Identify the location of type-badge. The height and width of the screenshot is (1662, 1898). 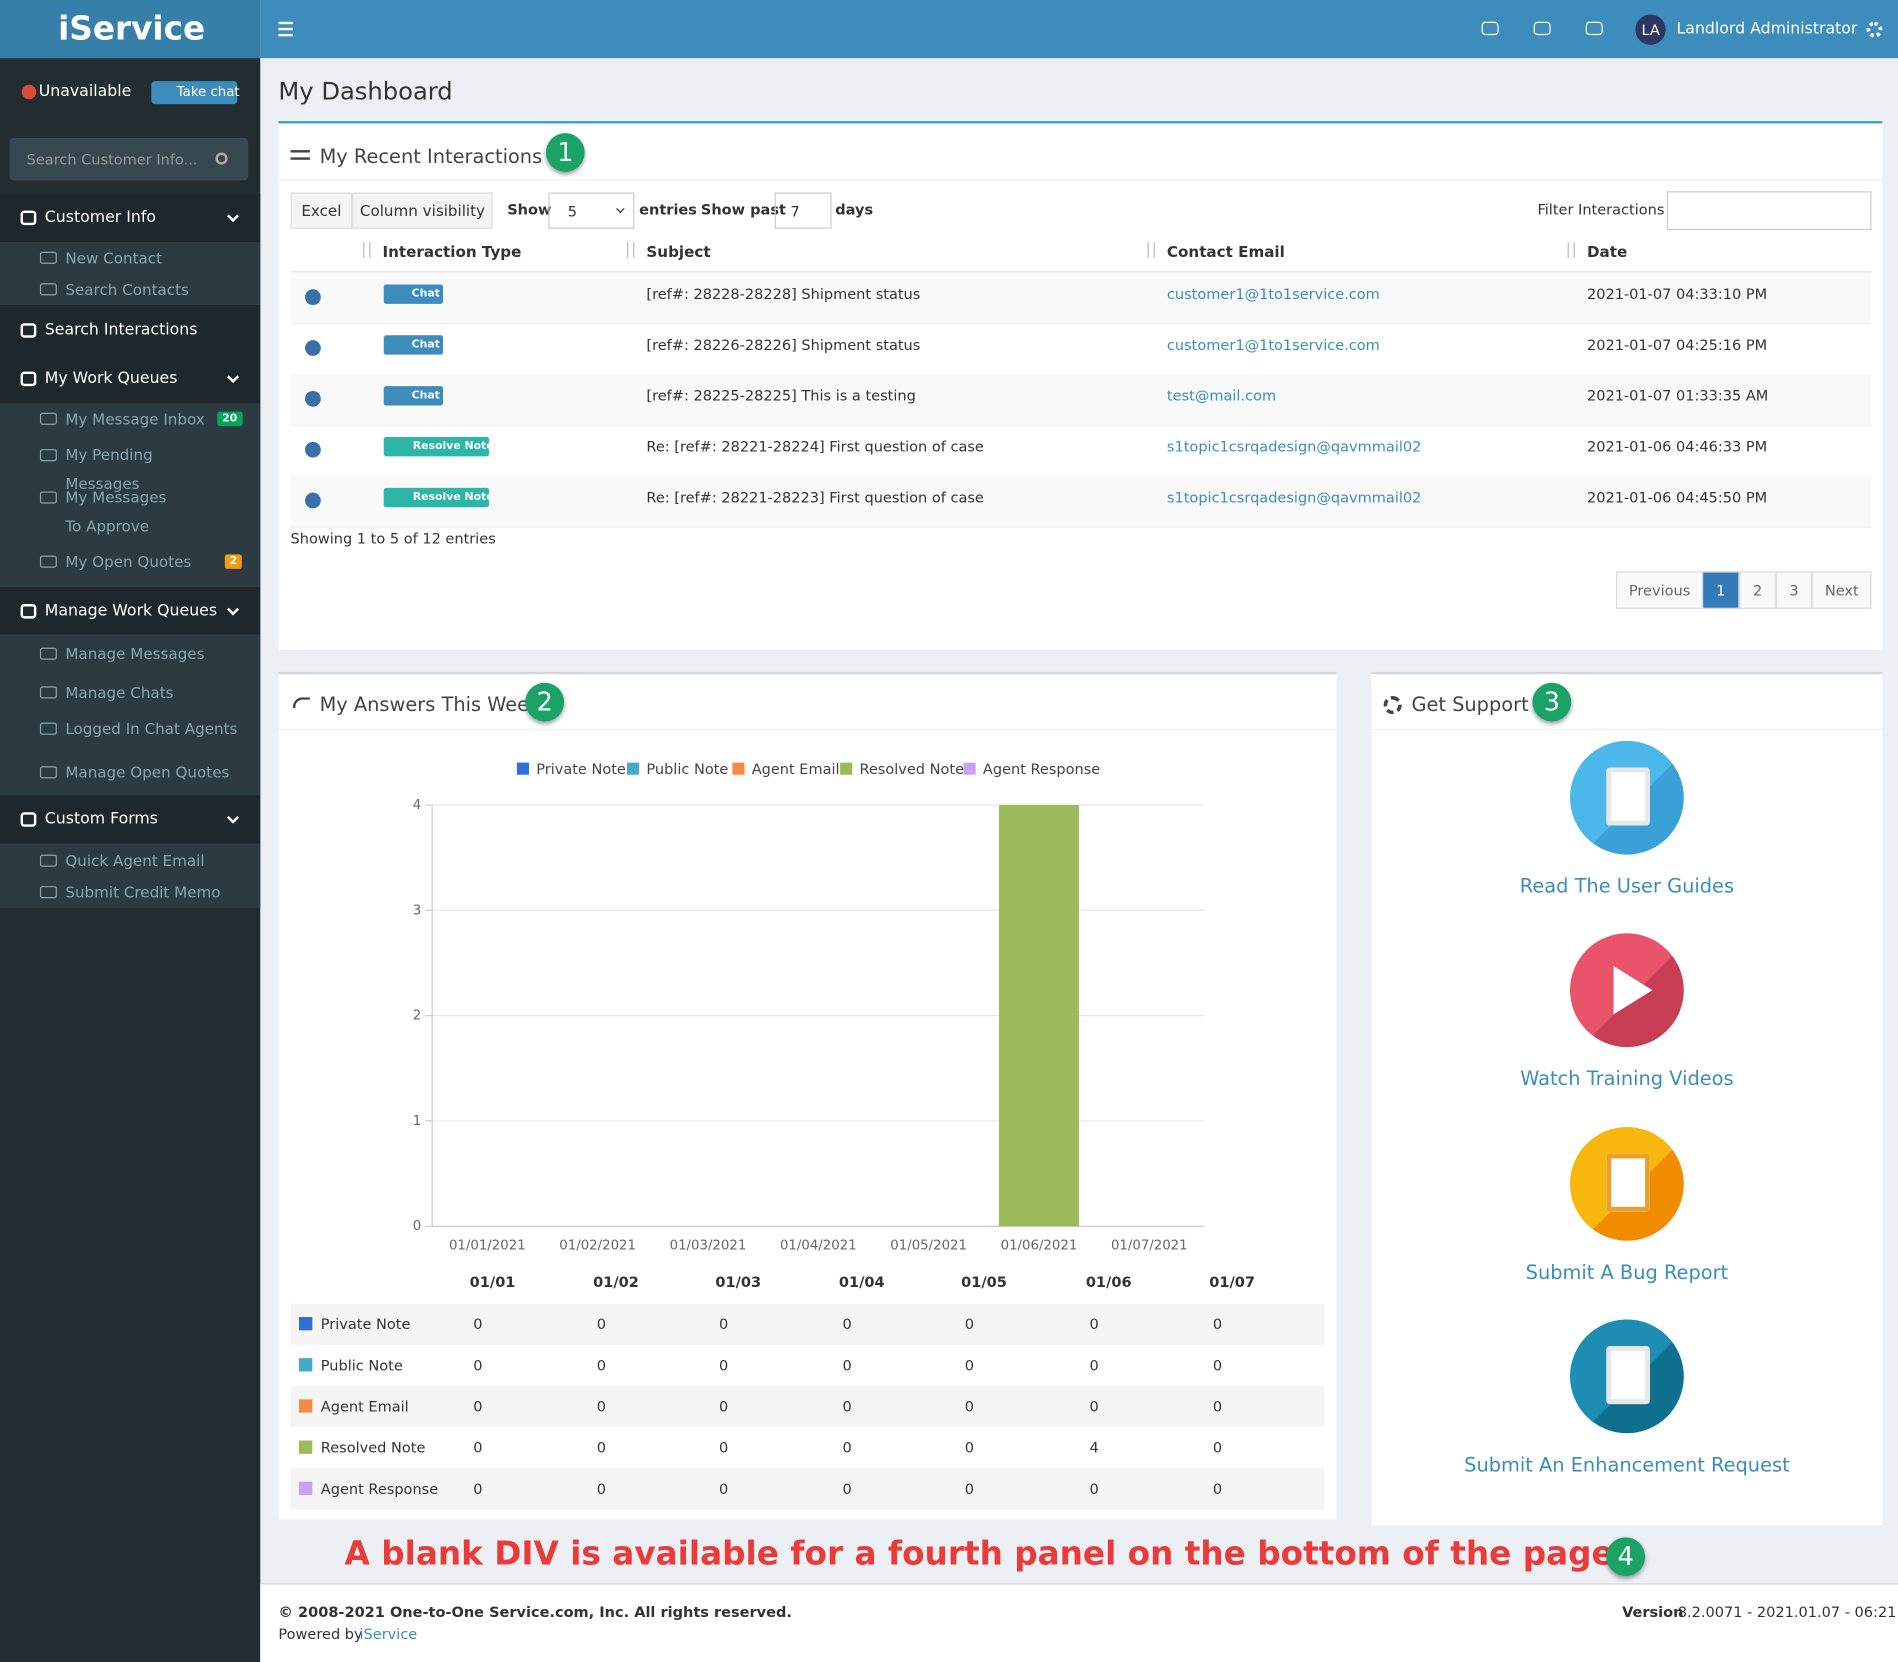
(413, 294).